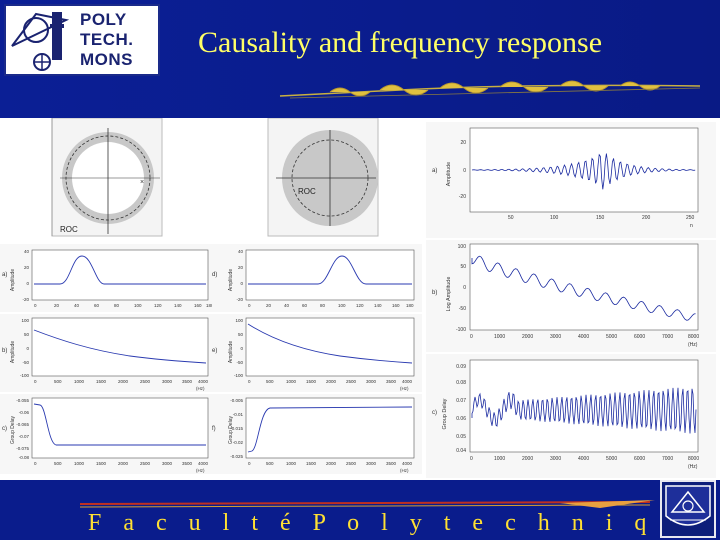 The width and height of the screenshot is (720, 540). What do you see at coordinates (434, 413) in the screenshot?
I see `plot-i-panel-label: c)` at bounding box center [434, 413].